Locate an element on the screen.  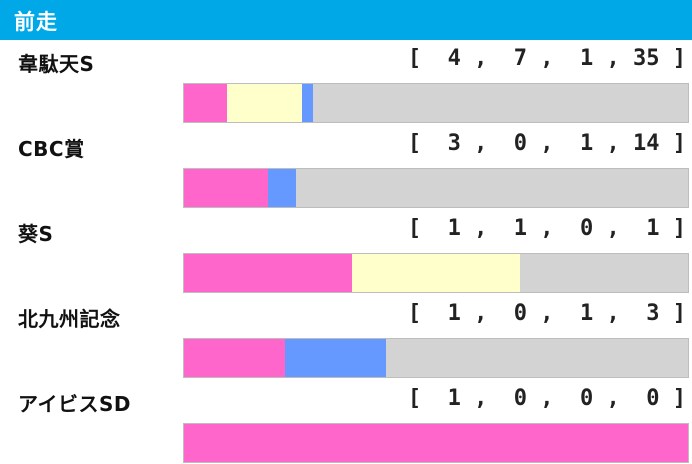
header-title: 前走 is located at coordinates (36, 22).